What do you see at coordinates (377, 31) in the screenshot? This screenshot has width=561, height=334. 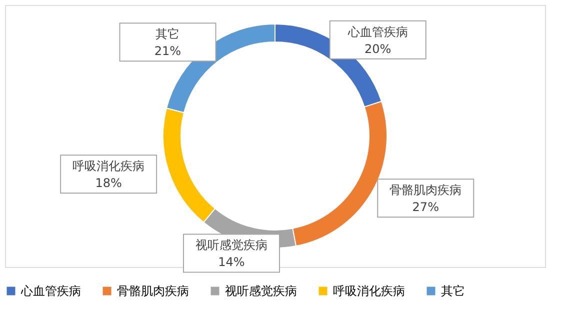 I see `slice-label: 心血管疾病` at bounding box center [377, 31].